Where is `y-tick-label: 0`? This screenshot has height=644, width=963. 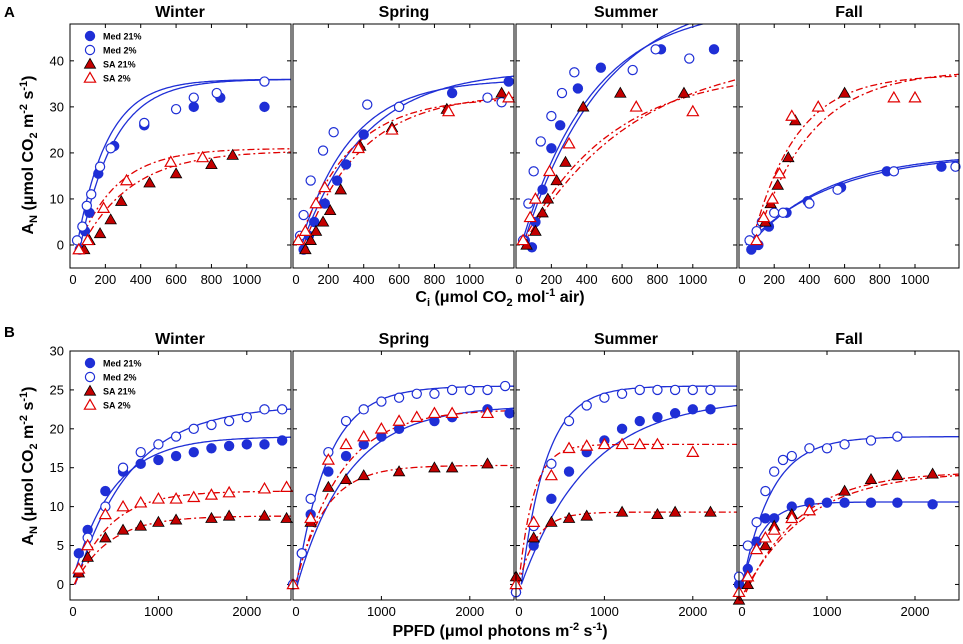
y-tick-label: 0 is located at coordinates (60, 584).